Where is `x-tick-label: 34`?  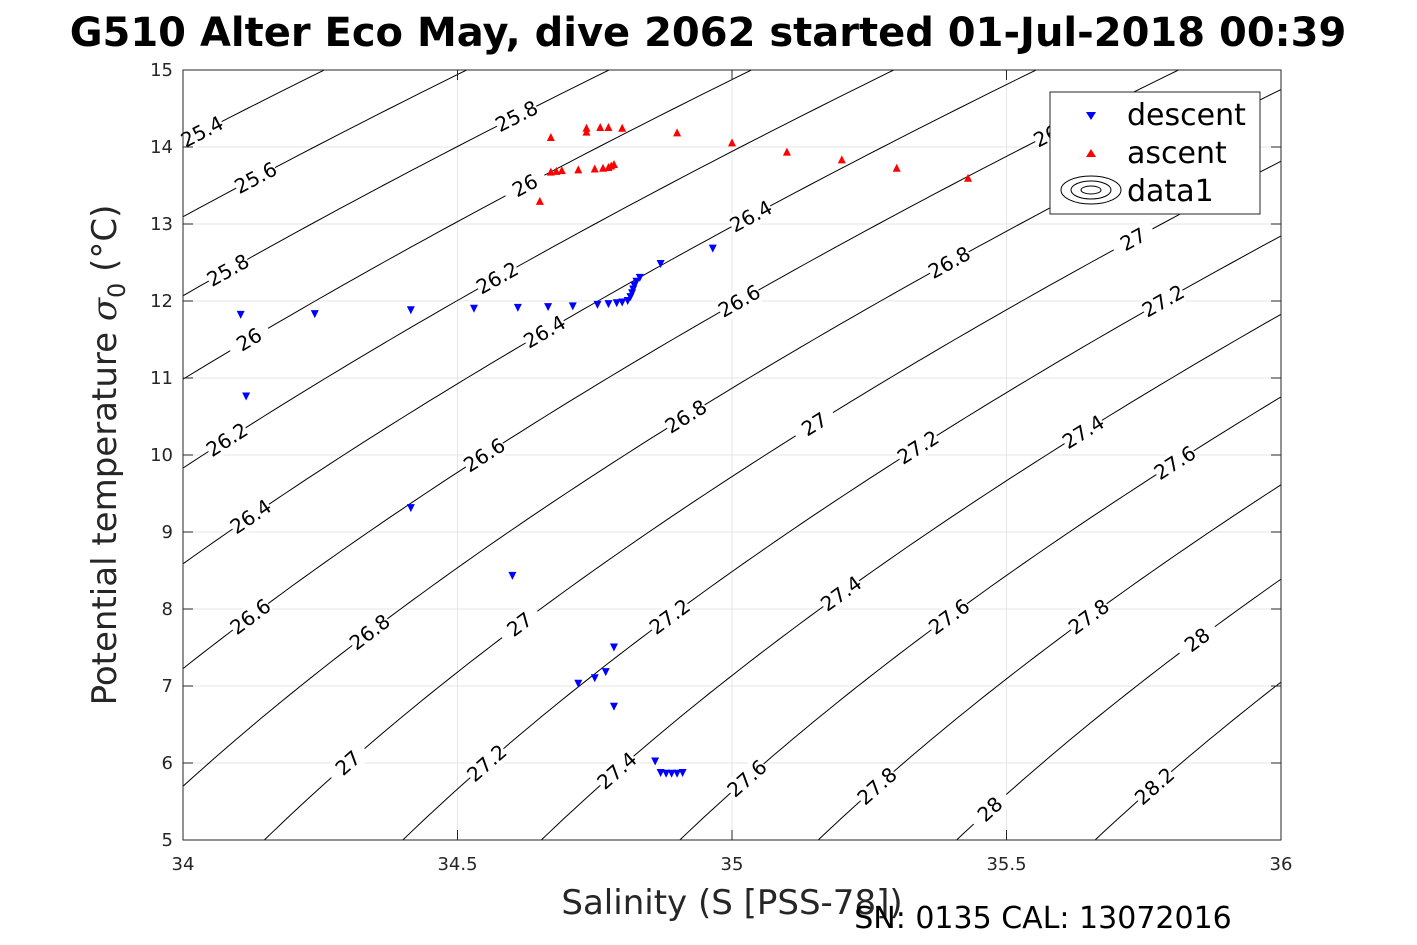 x-tick-label: 34 is located at coordinates (183, 864).